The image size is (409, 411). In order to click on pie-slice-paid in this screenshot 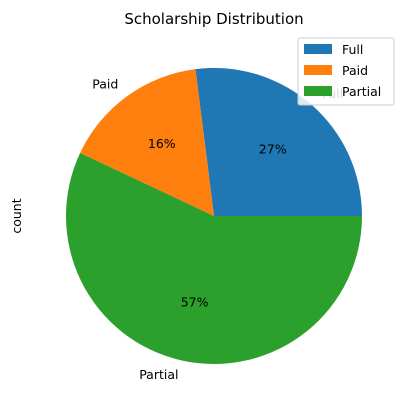, I will do `click(147, 142)`.